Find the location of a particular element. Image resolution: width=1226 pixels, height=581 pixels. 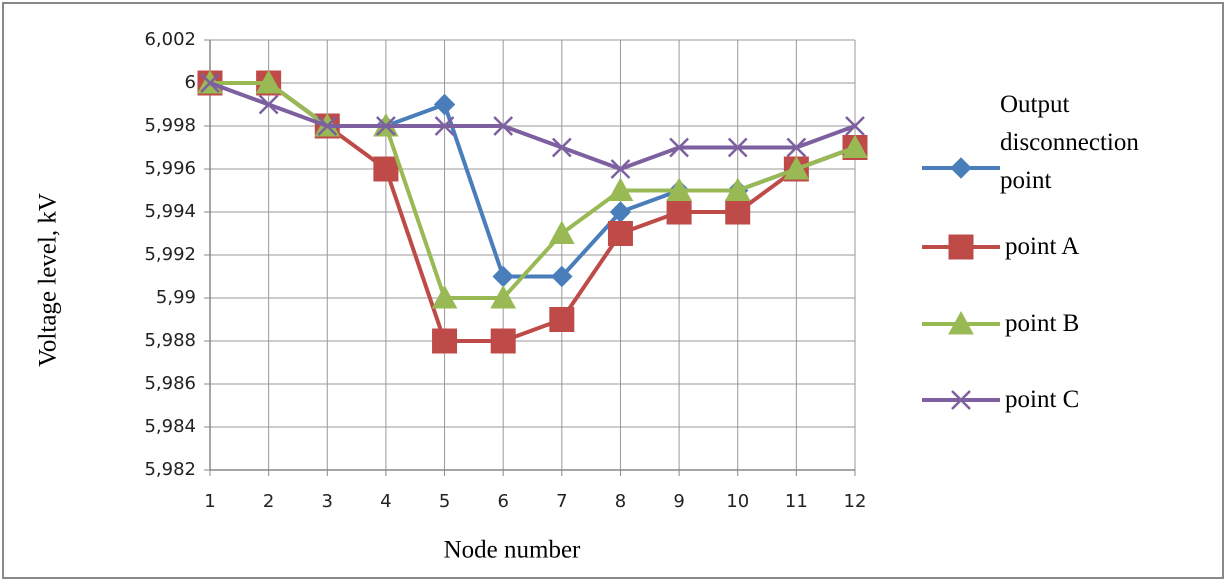

y-axis-title: Voltage level, kV is located at coordinates (48, 280).